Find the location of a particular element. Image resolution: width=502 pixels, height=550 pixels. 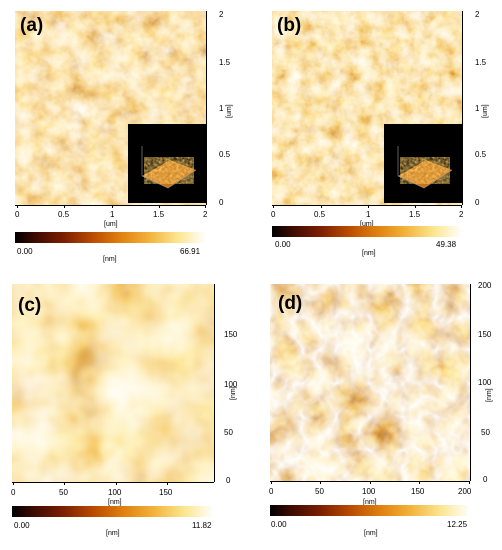

panel-label-d: (d) is located at coordinates (290, 303).